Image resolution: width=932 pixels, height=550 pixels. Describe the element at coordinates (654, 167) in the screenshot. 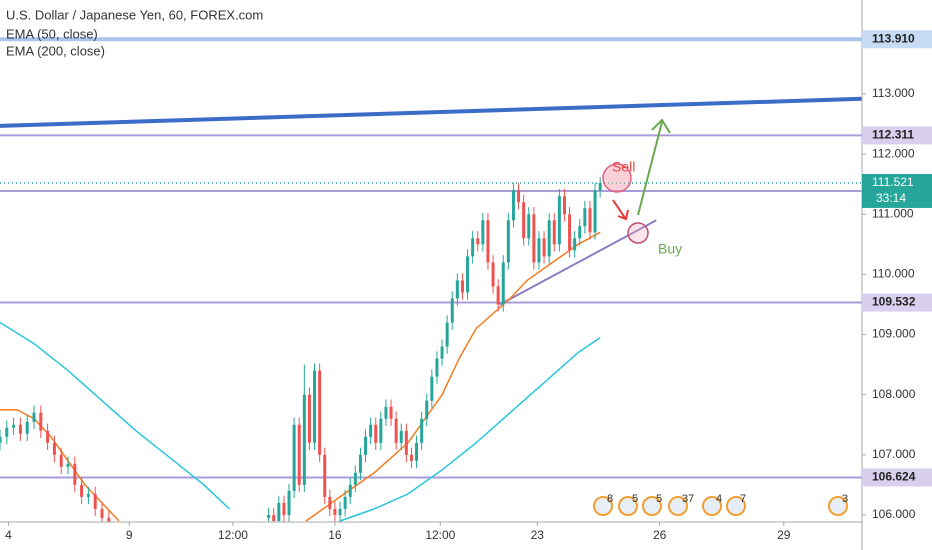

I see `buy-arrow` at that location.